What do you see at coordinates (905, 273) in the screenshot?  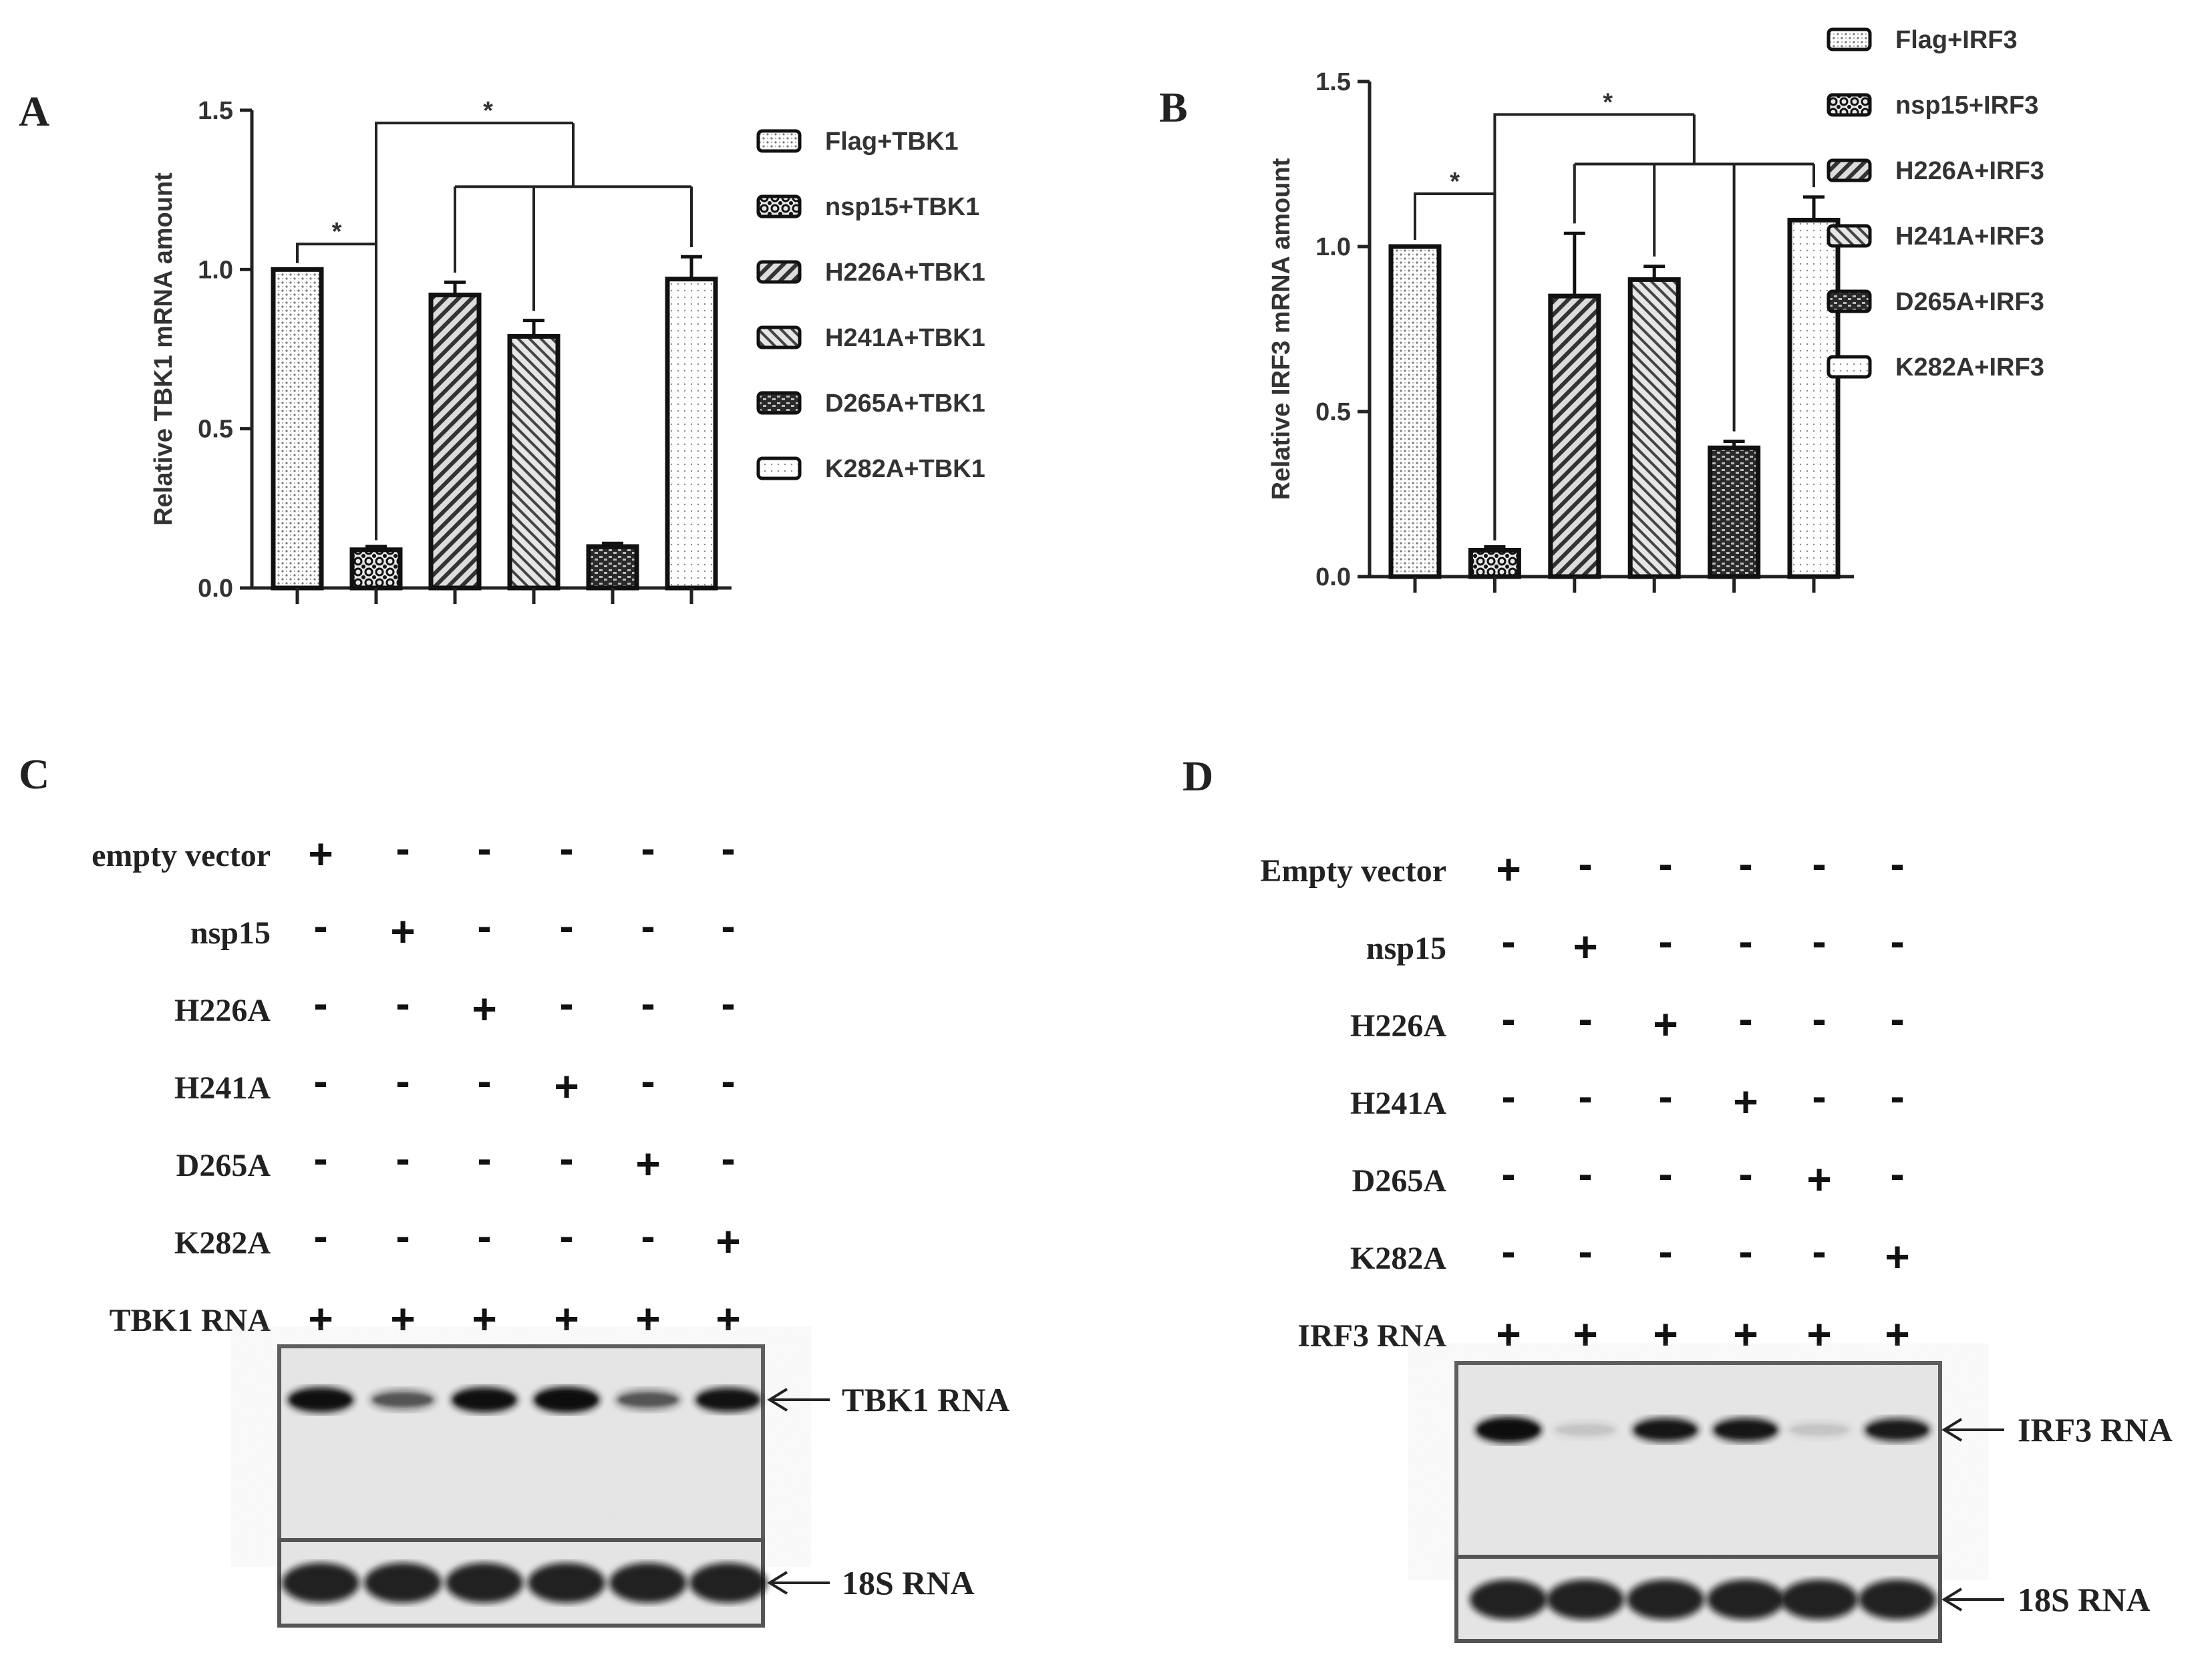 I see `legend-label: H226A+TBK1` at bounding box center [905, 273].